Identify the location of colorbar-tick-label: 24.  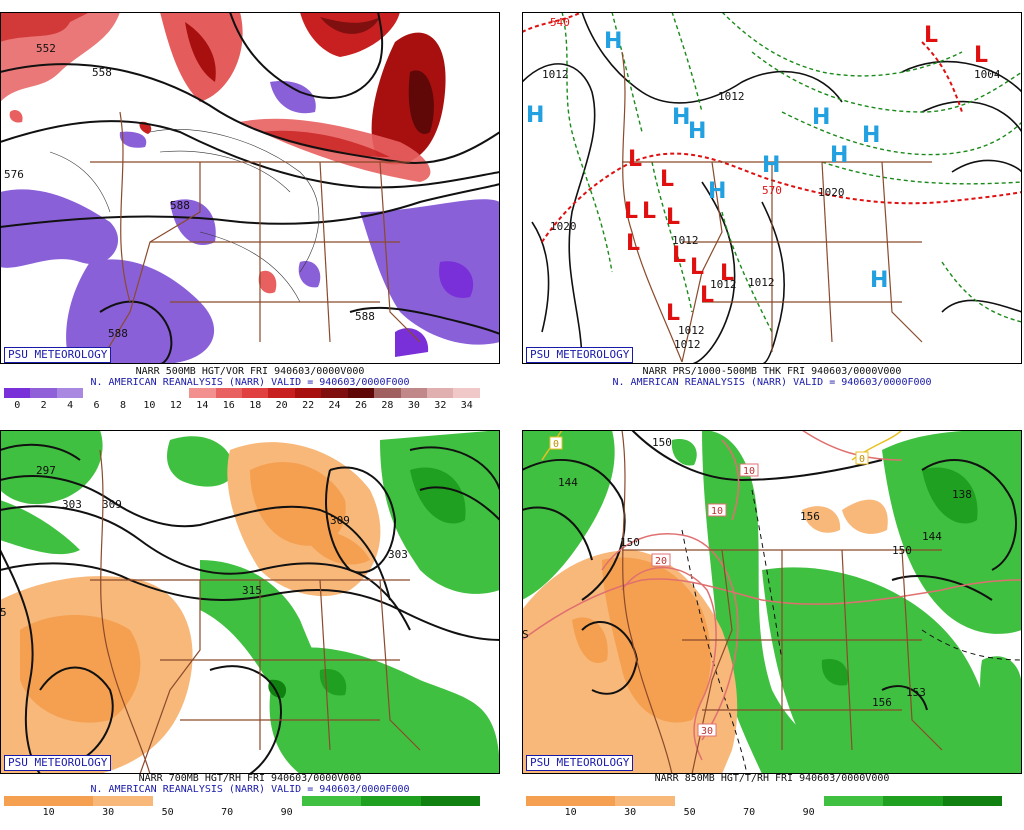
(334, 405).